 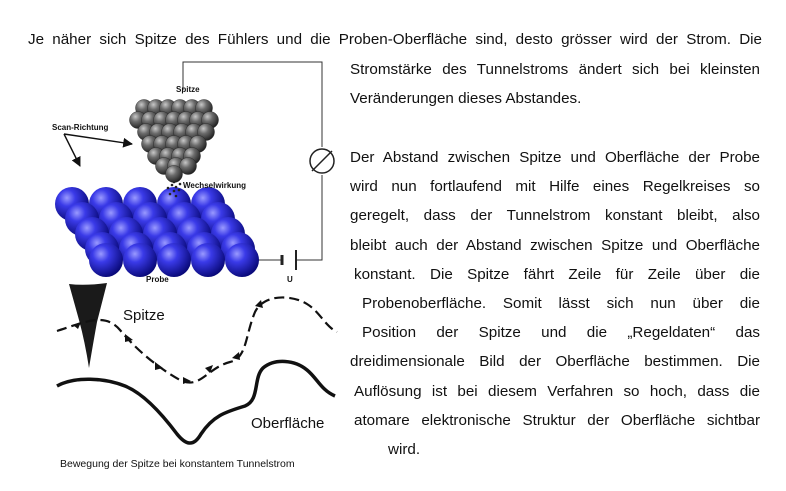 I want to click on scan-direction-arrow, so click(x=98, y=150).